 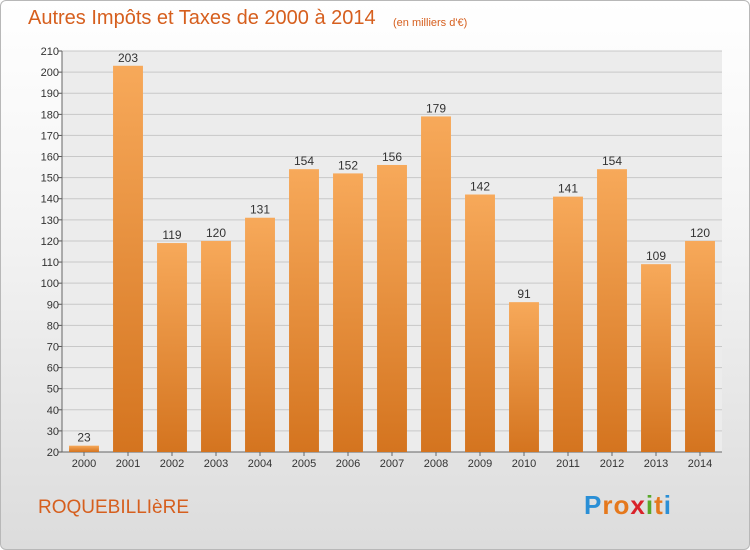 What do you see at coordinates (53, 305) in the screenshot?
I see `y-tick-label: 90` at bounding box center [53, 305].